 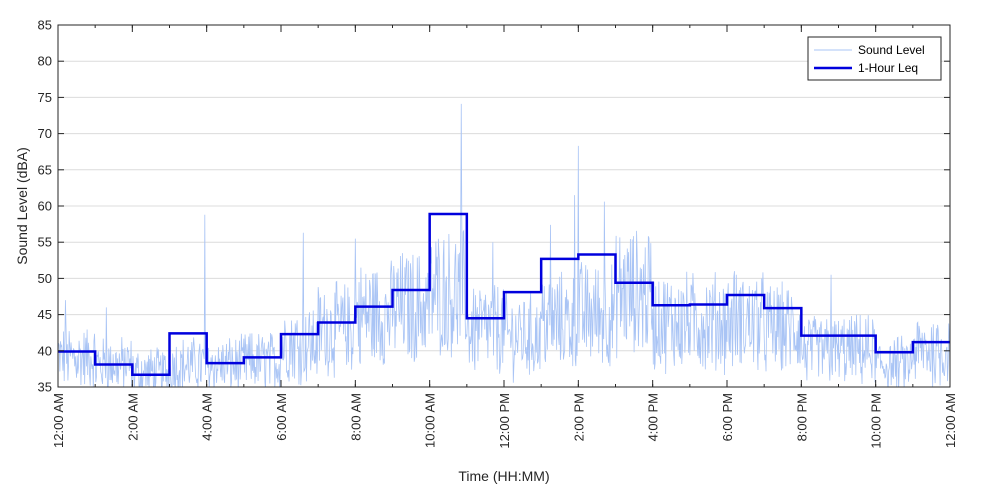 I want to click on y-tick-label: 45, so click(x=45, y=314).